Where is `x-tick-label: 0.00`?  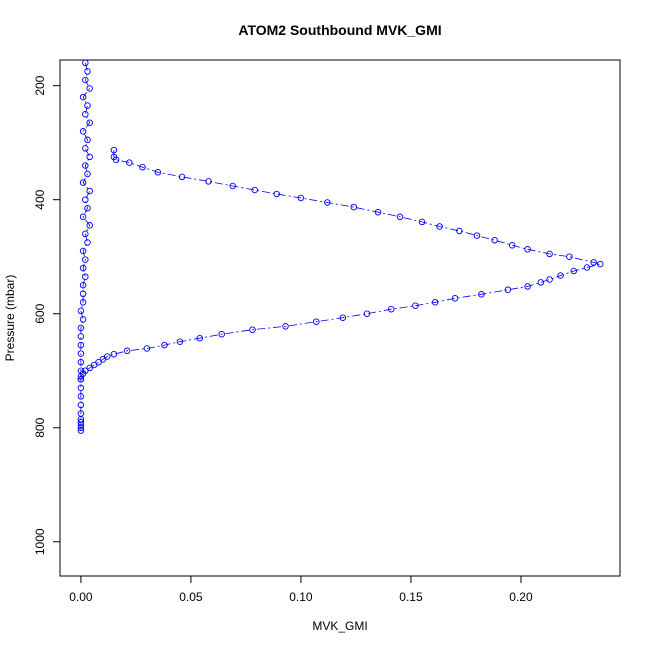 x-tick-label: 0.00 is located at coordinates (81, 597).